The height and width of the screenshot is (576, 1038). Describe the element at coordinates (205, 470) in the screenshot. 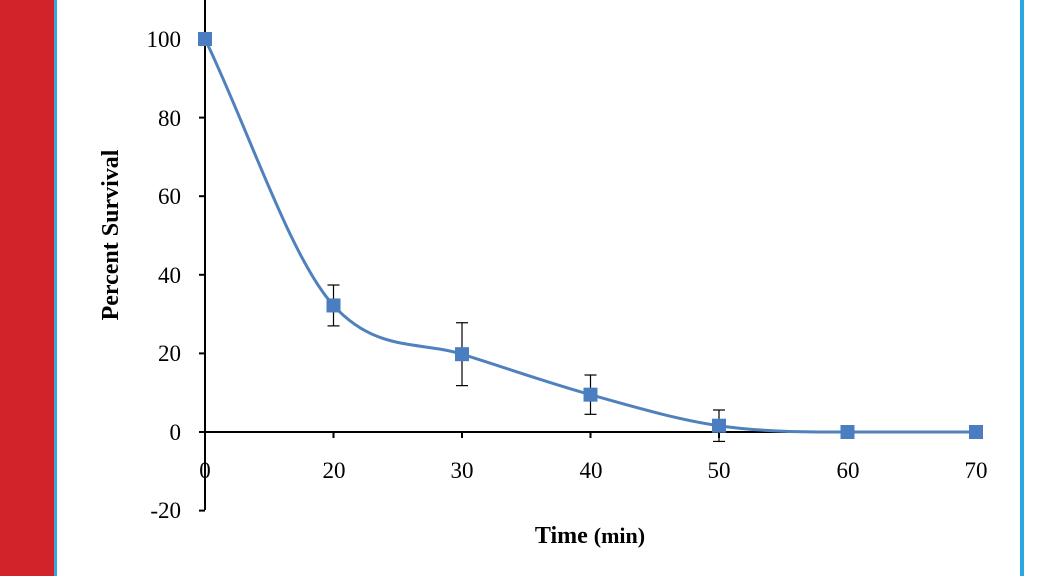

I see `x-tick-label: 0` at that location.